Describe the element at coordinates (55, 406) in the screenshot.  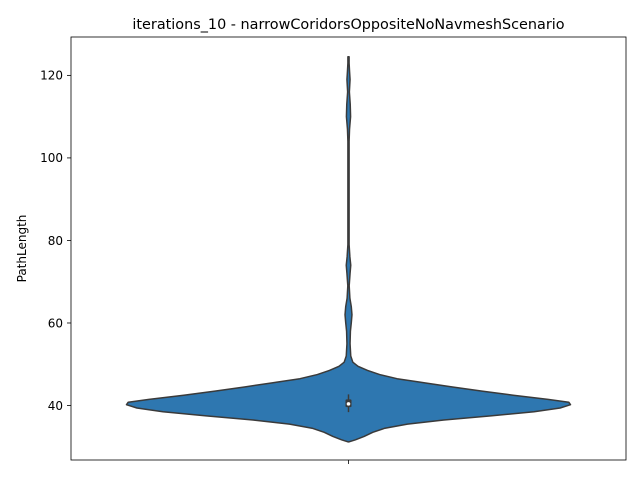
I see `y-tick-label: 40` at that location.